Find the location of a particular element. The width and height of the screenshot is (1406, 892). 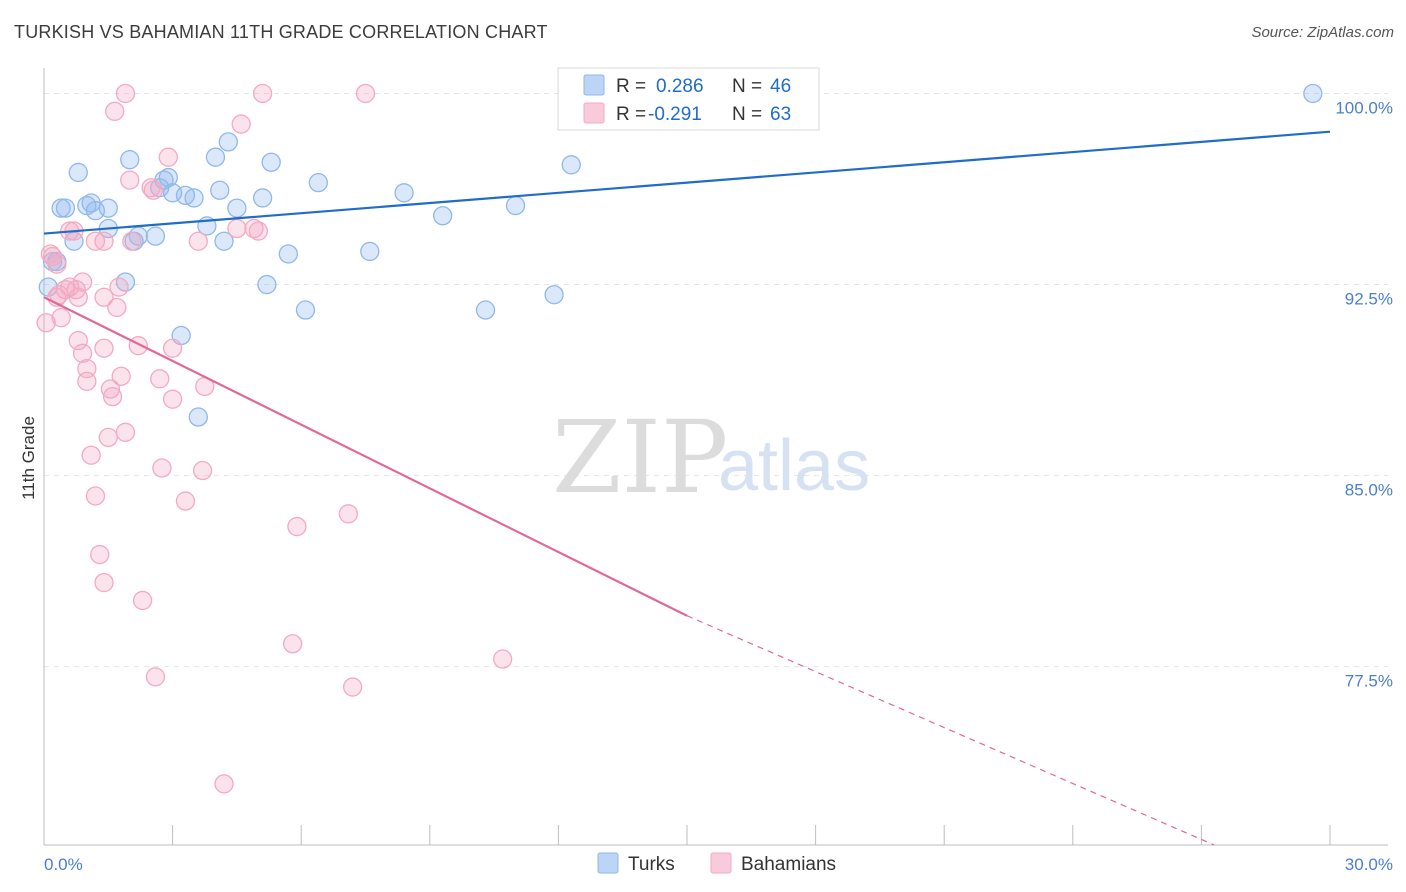

legend-r-value-turks: 0.286 is located at coordinates (680, 86).